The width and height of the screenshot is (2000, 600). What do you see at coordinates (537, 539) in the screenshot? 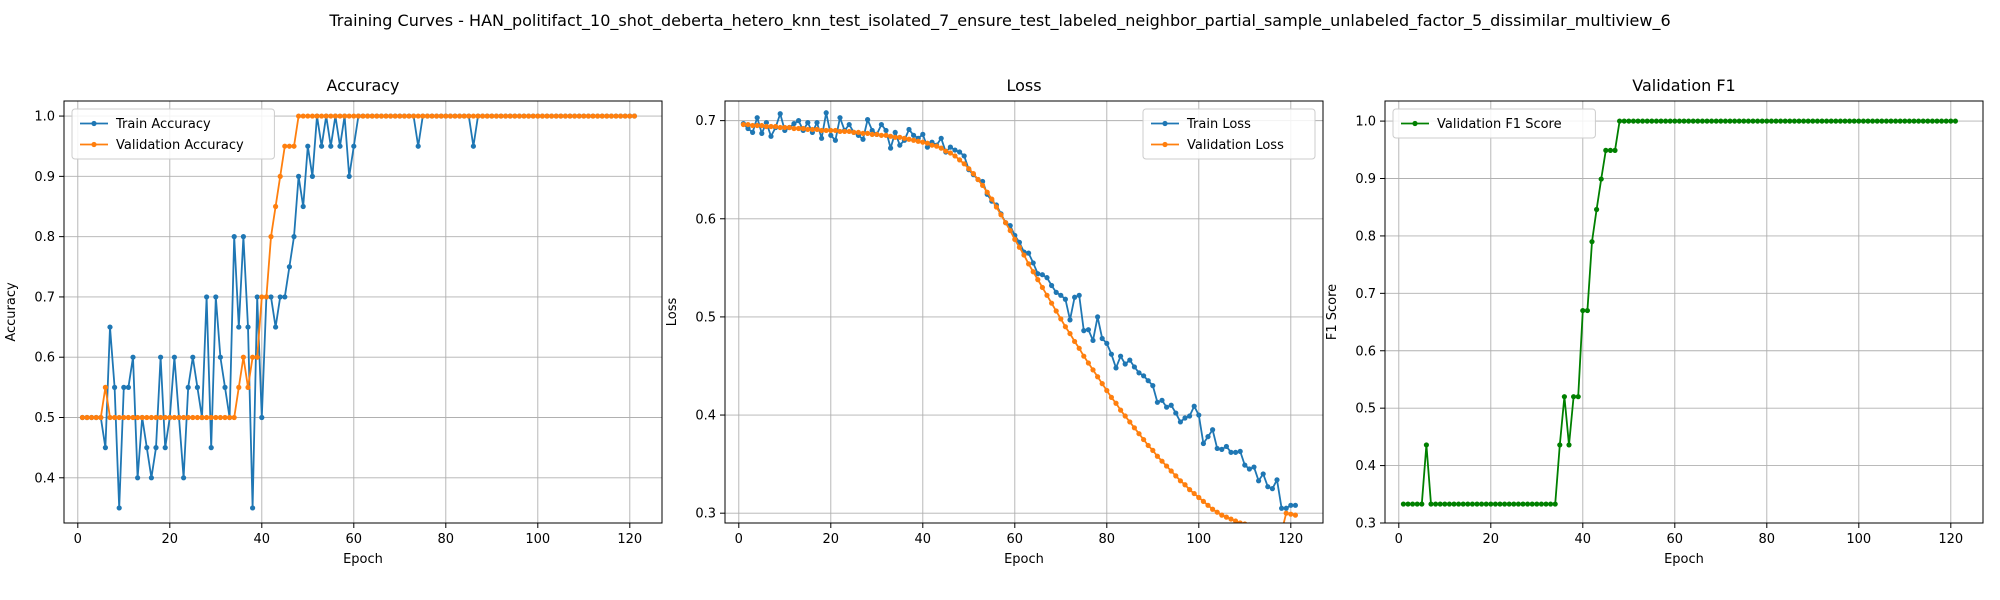
I see `x-tick-label: 100` at bounding box center [537, 539].